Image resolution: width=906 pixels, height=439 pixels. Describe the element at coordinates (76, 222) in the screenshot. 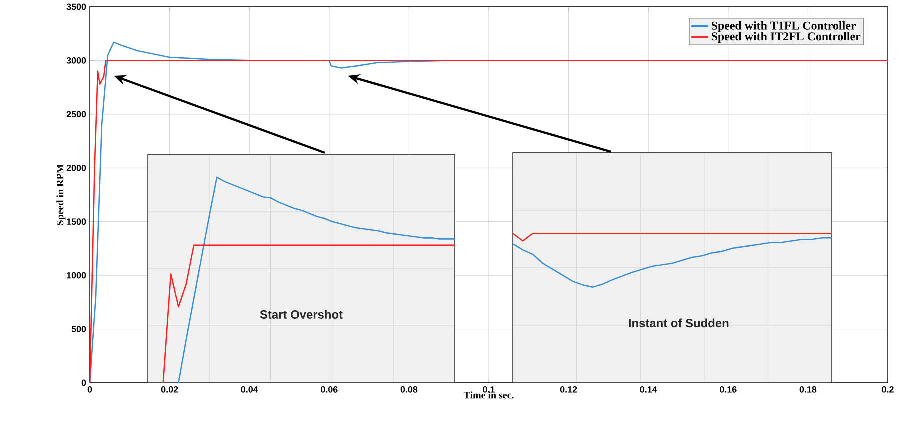

I see `y-tick-label: 1500` at that location.